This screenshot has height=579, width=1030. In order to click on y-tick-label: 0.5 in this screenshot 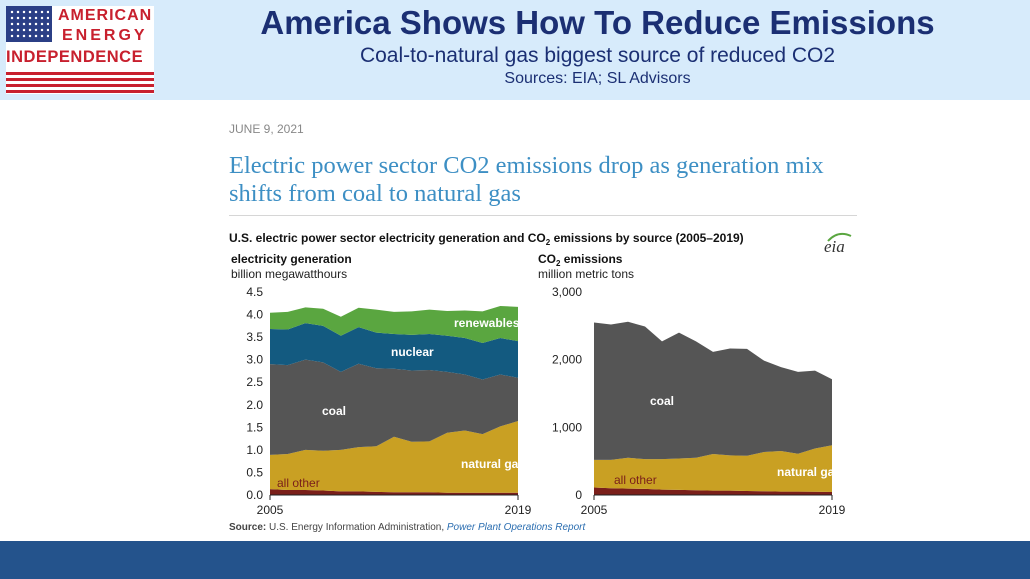, I will do `click(254, 472)`.